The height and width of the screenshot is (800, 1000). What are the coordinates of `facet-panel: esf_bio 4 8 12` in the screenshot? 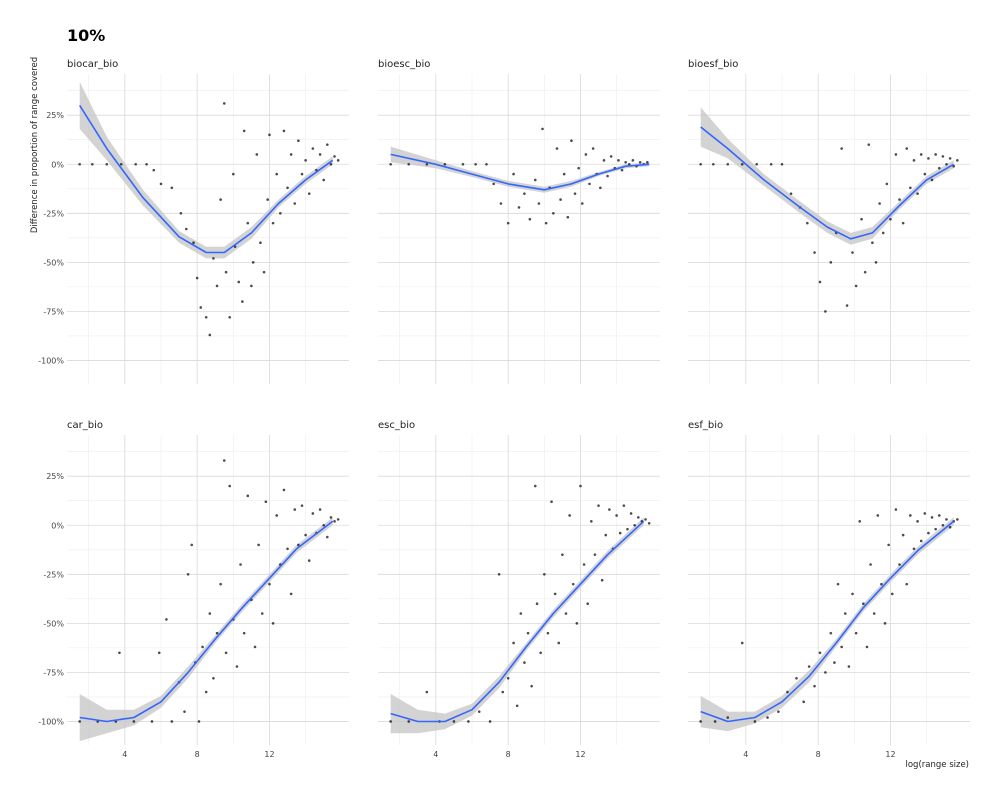 It's located at (829, 589).